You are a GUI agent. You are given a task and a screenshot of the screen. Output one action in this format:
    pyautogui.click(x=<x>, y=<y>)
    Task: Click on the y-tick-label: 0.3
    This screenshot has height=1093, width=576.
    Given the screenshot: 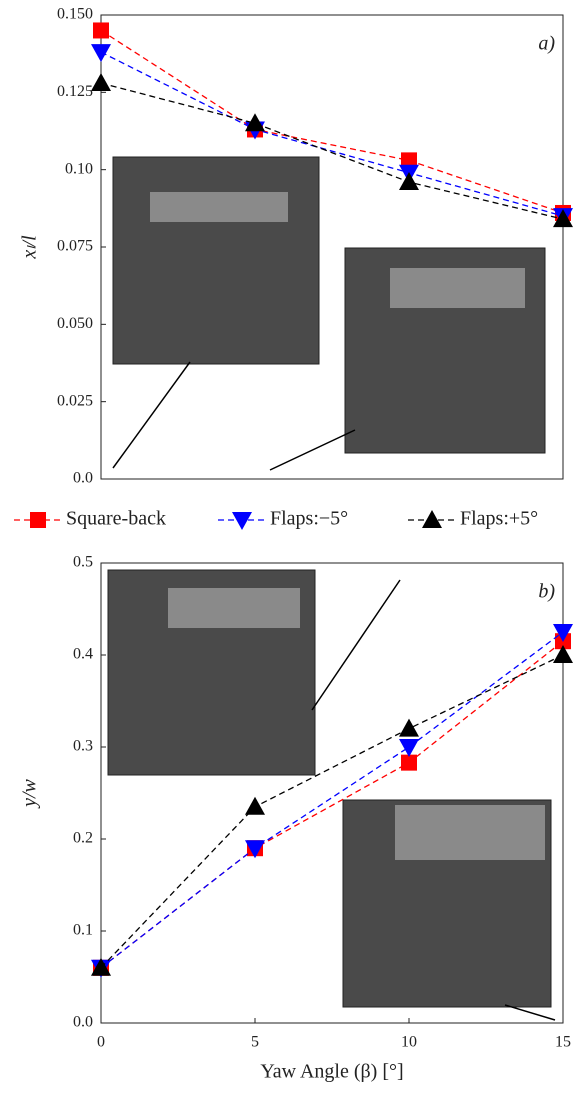 What is the action you would take?
    pyautogui.click(x=83, y=746)
    